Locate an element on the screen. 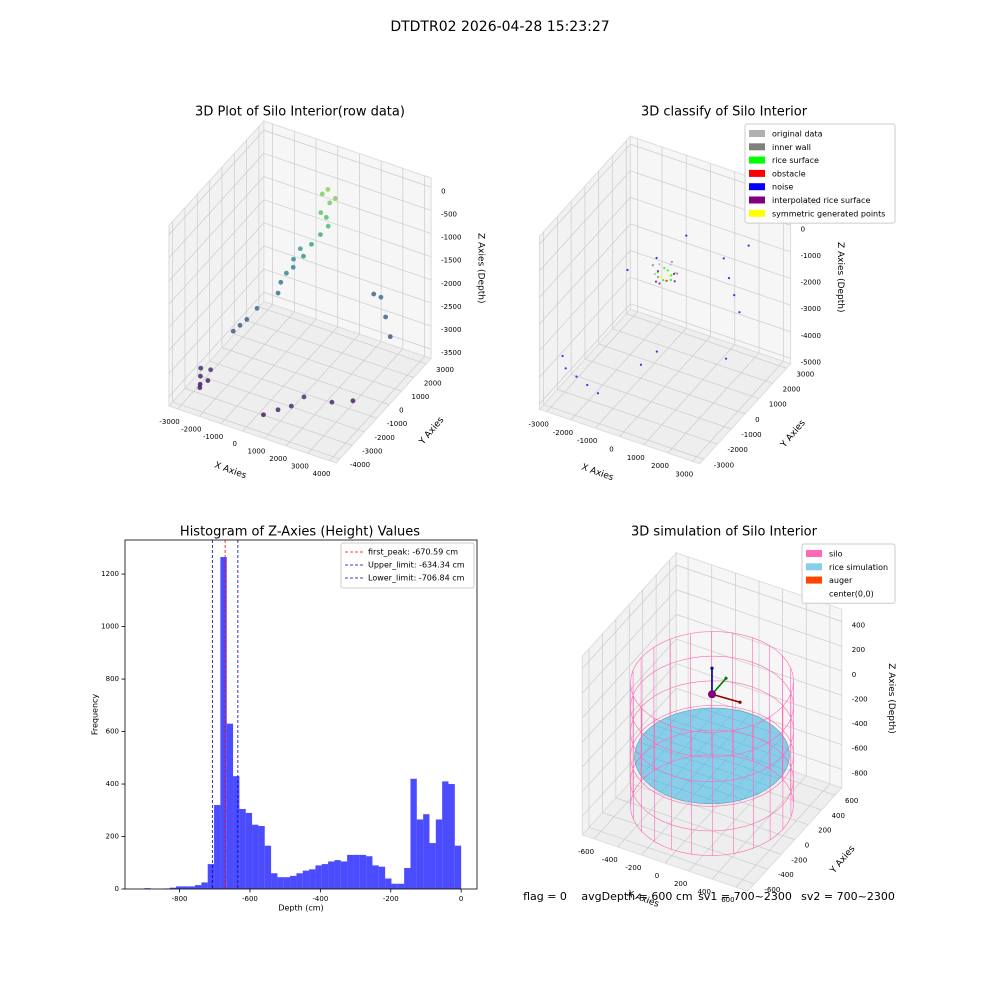 Image resolution: width=1000 pixels, height=1000 pixels. y-tick-label: 400 is located at coordinates (838, 816).